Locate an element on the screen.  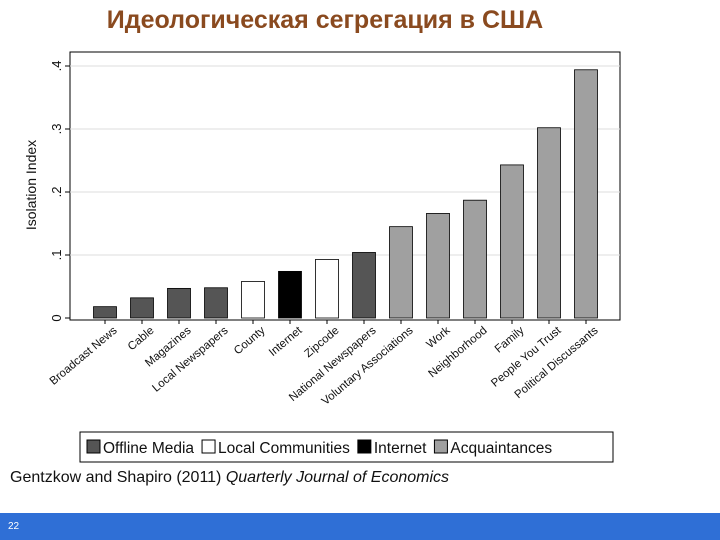
legend-label: Acquaintances is located at coordinates (501, 448).